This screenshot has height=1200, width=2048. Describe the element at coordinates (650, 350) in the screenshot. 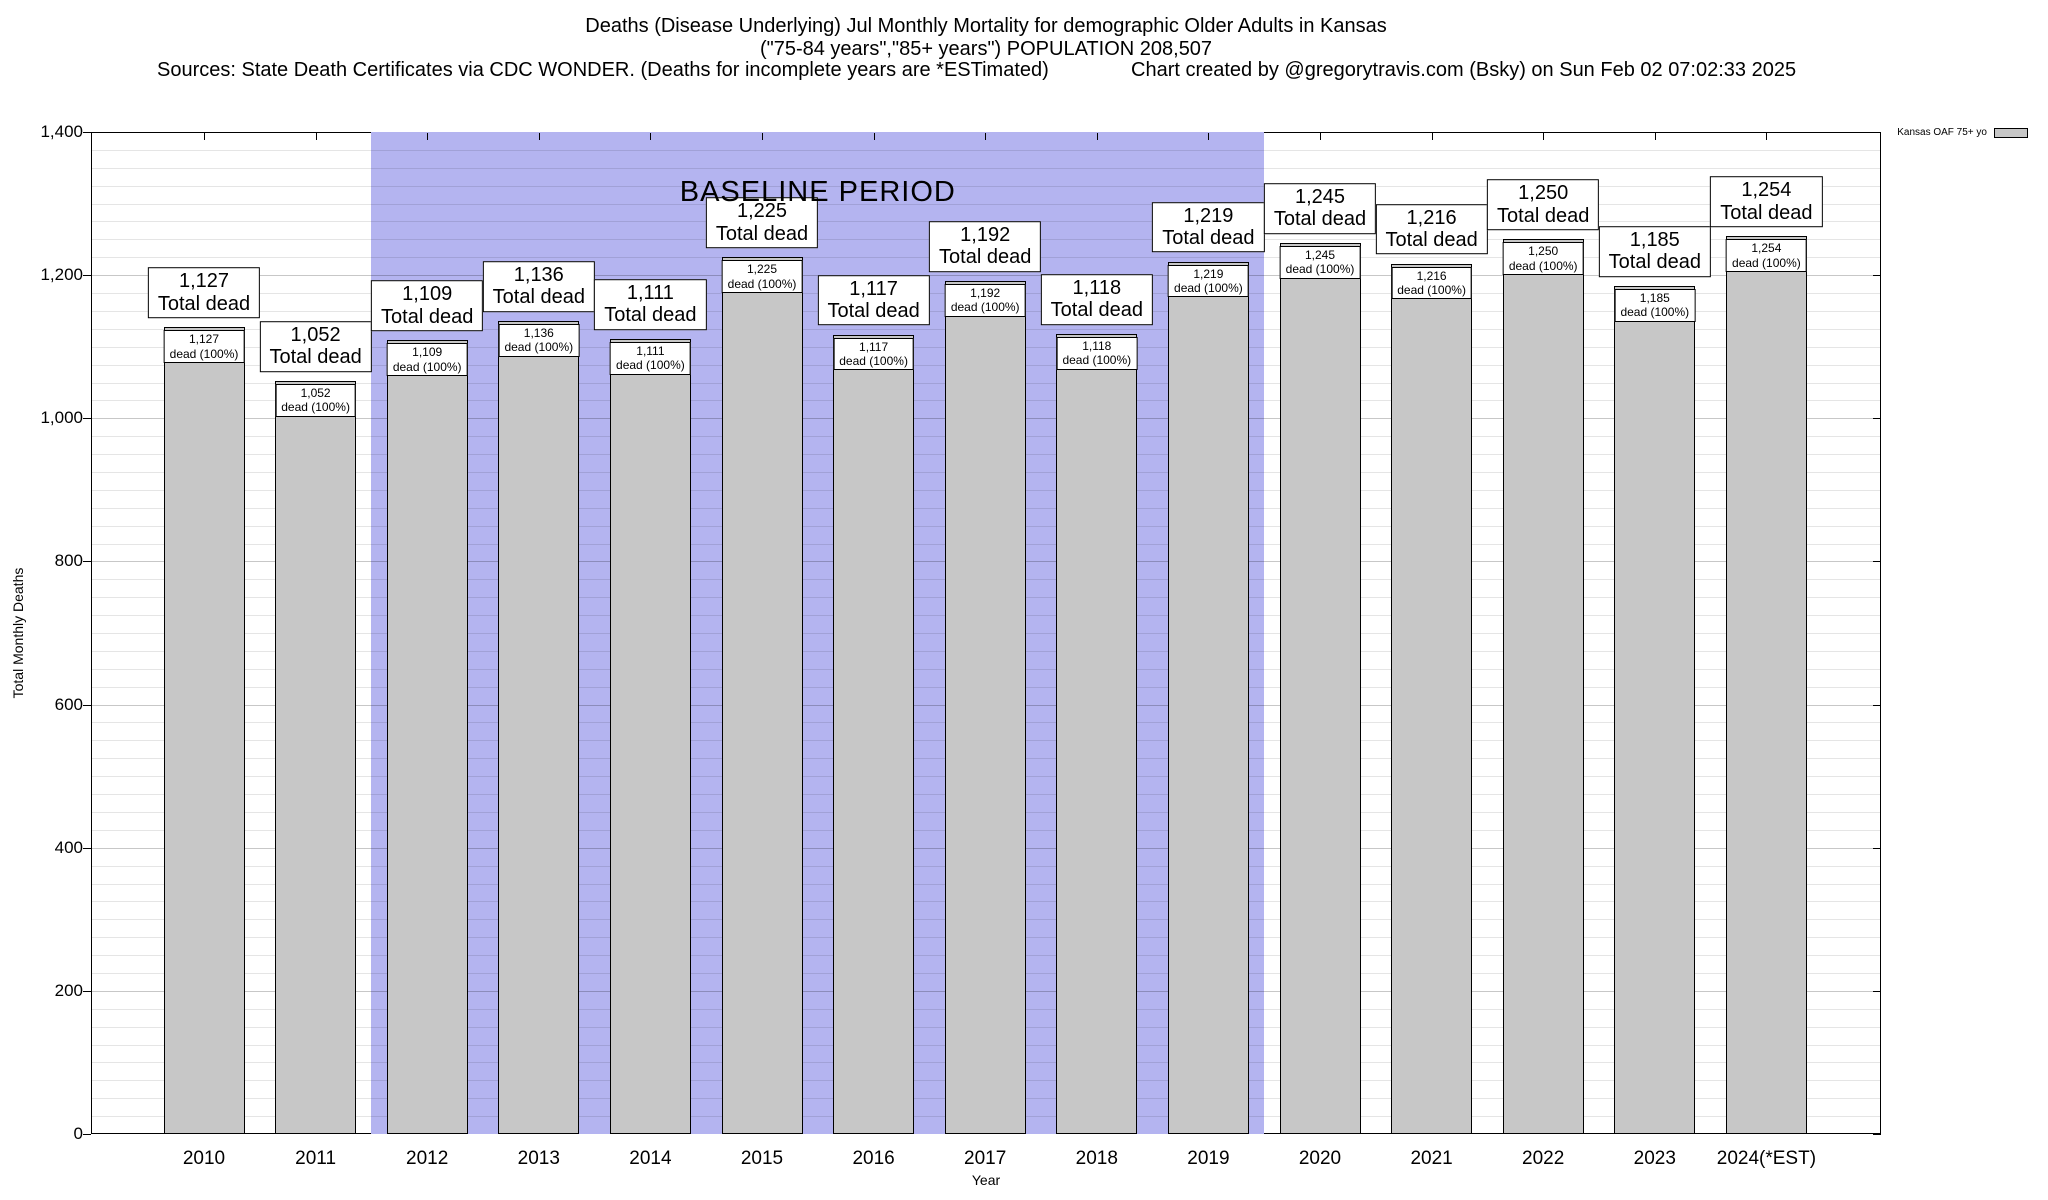

I see `bar-inner-value: 1,111` at that location.